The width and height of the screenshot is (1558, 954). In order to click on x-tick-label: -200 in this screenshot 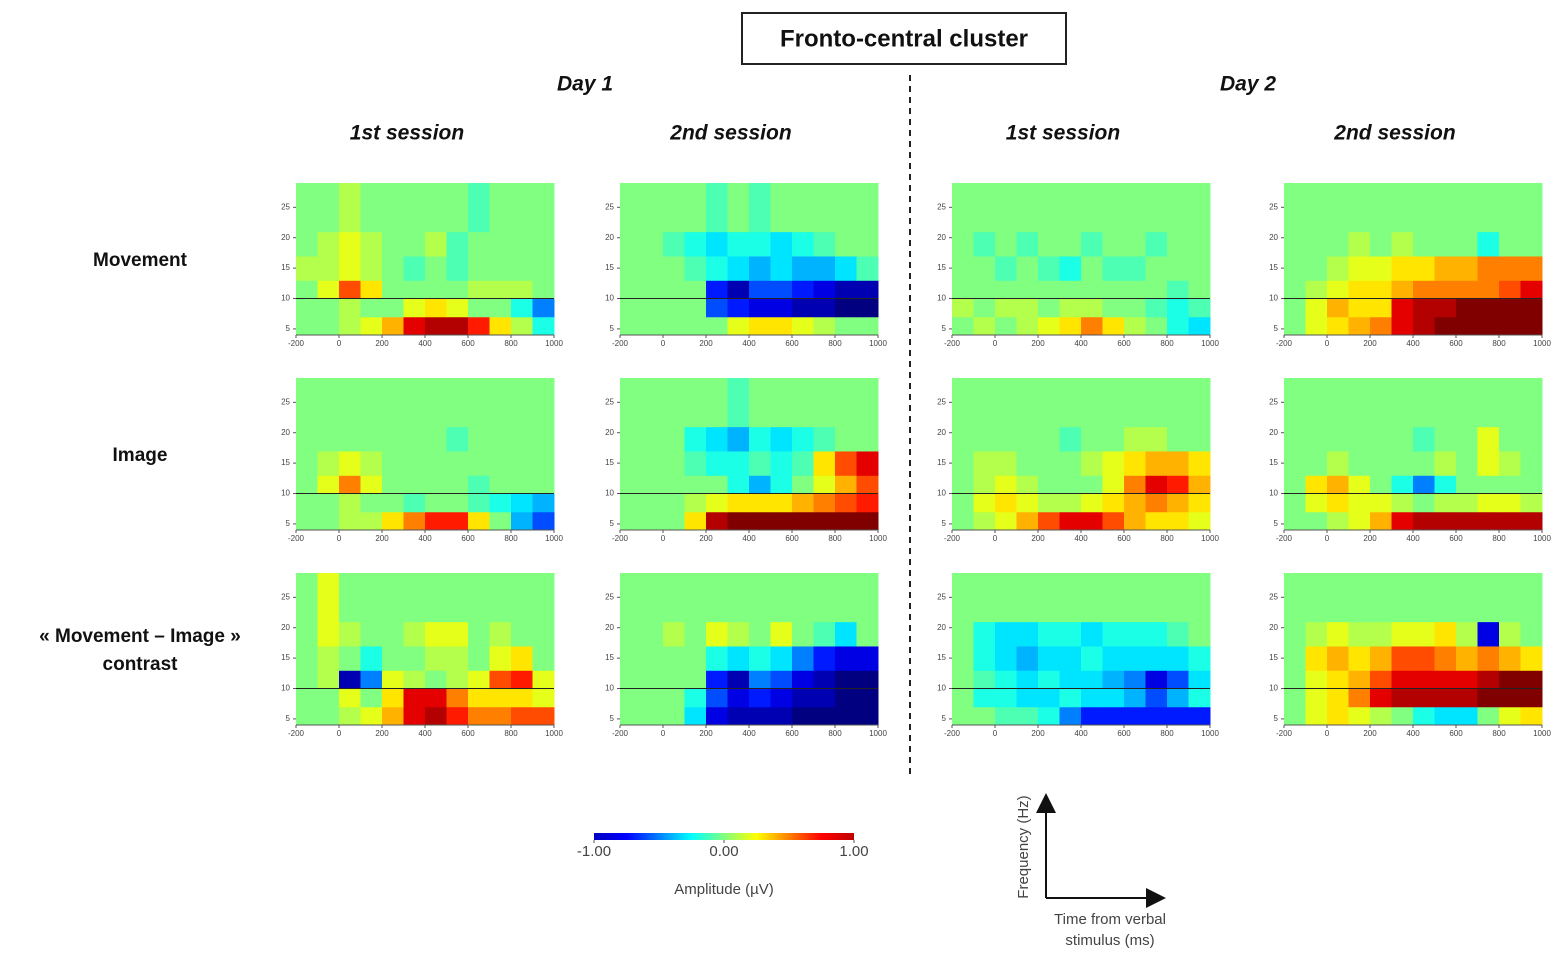, I will do `click(296, 538)`.